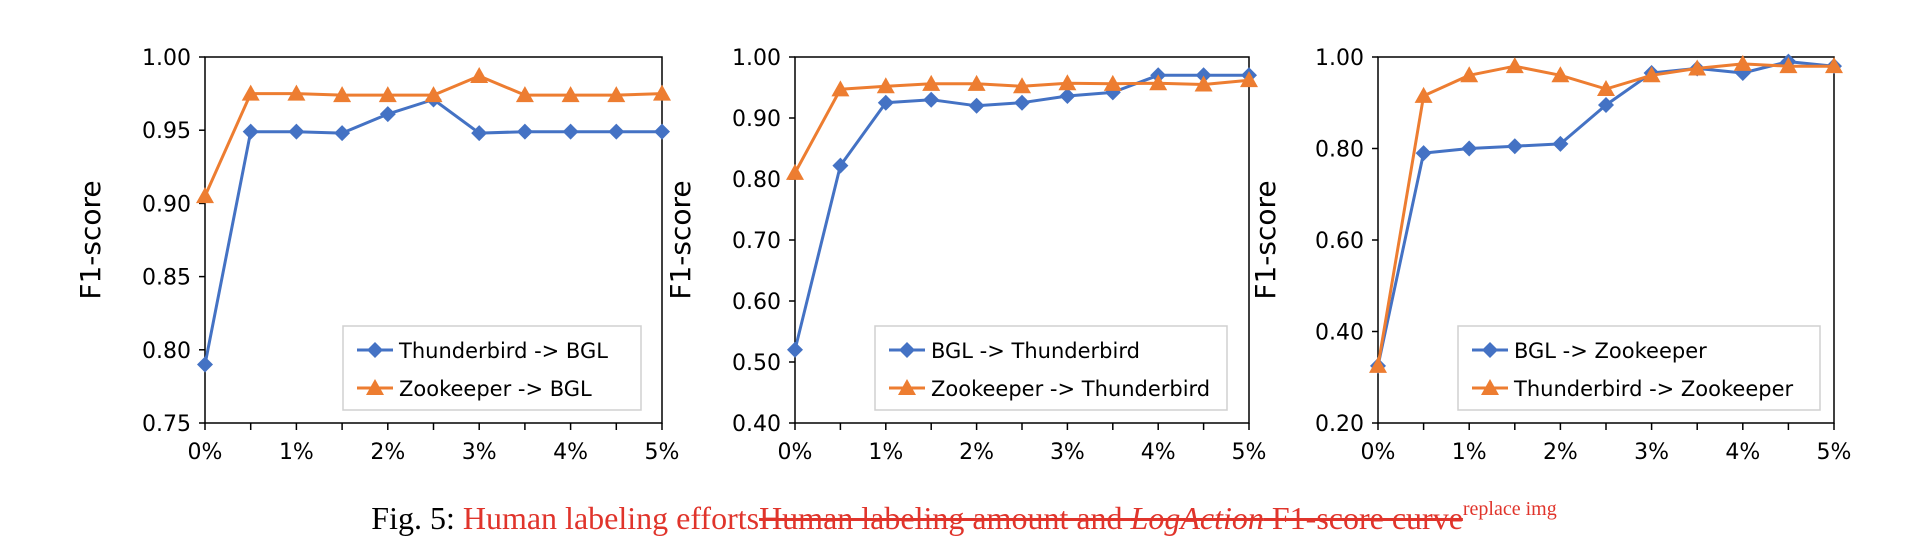  I want to click on y-tick-label: 0.95, so click(166, 131).